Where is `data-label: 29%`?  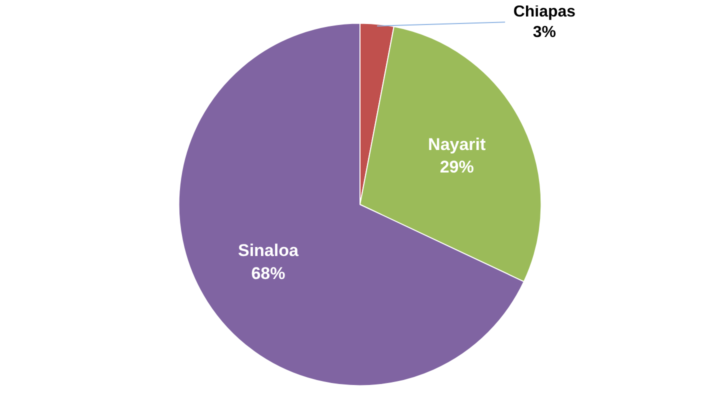
data-label: 29% is located at coordinates (457, 167).